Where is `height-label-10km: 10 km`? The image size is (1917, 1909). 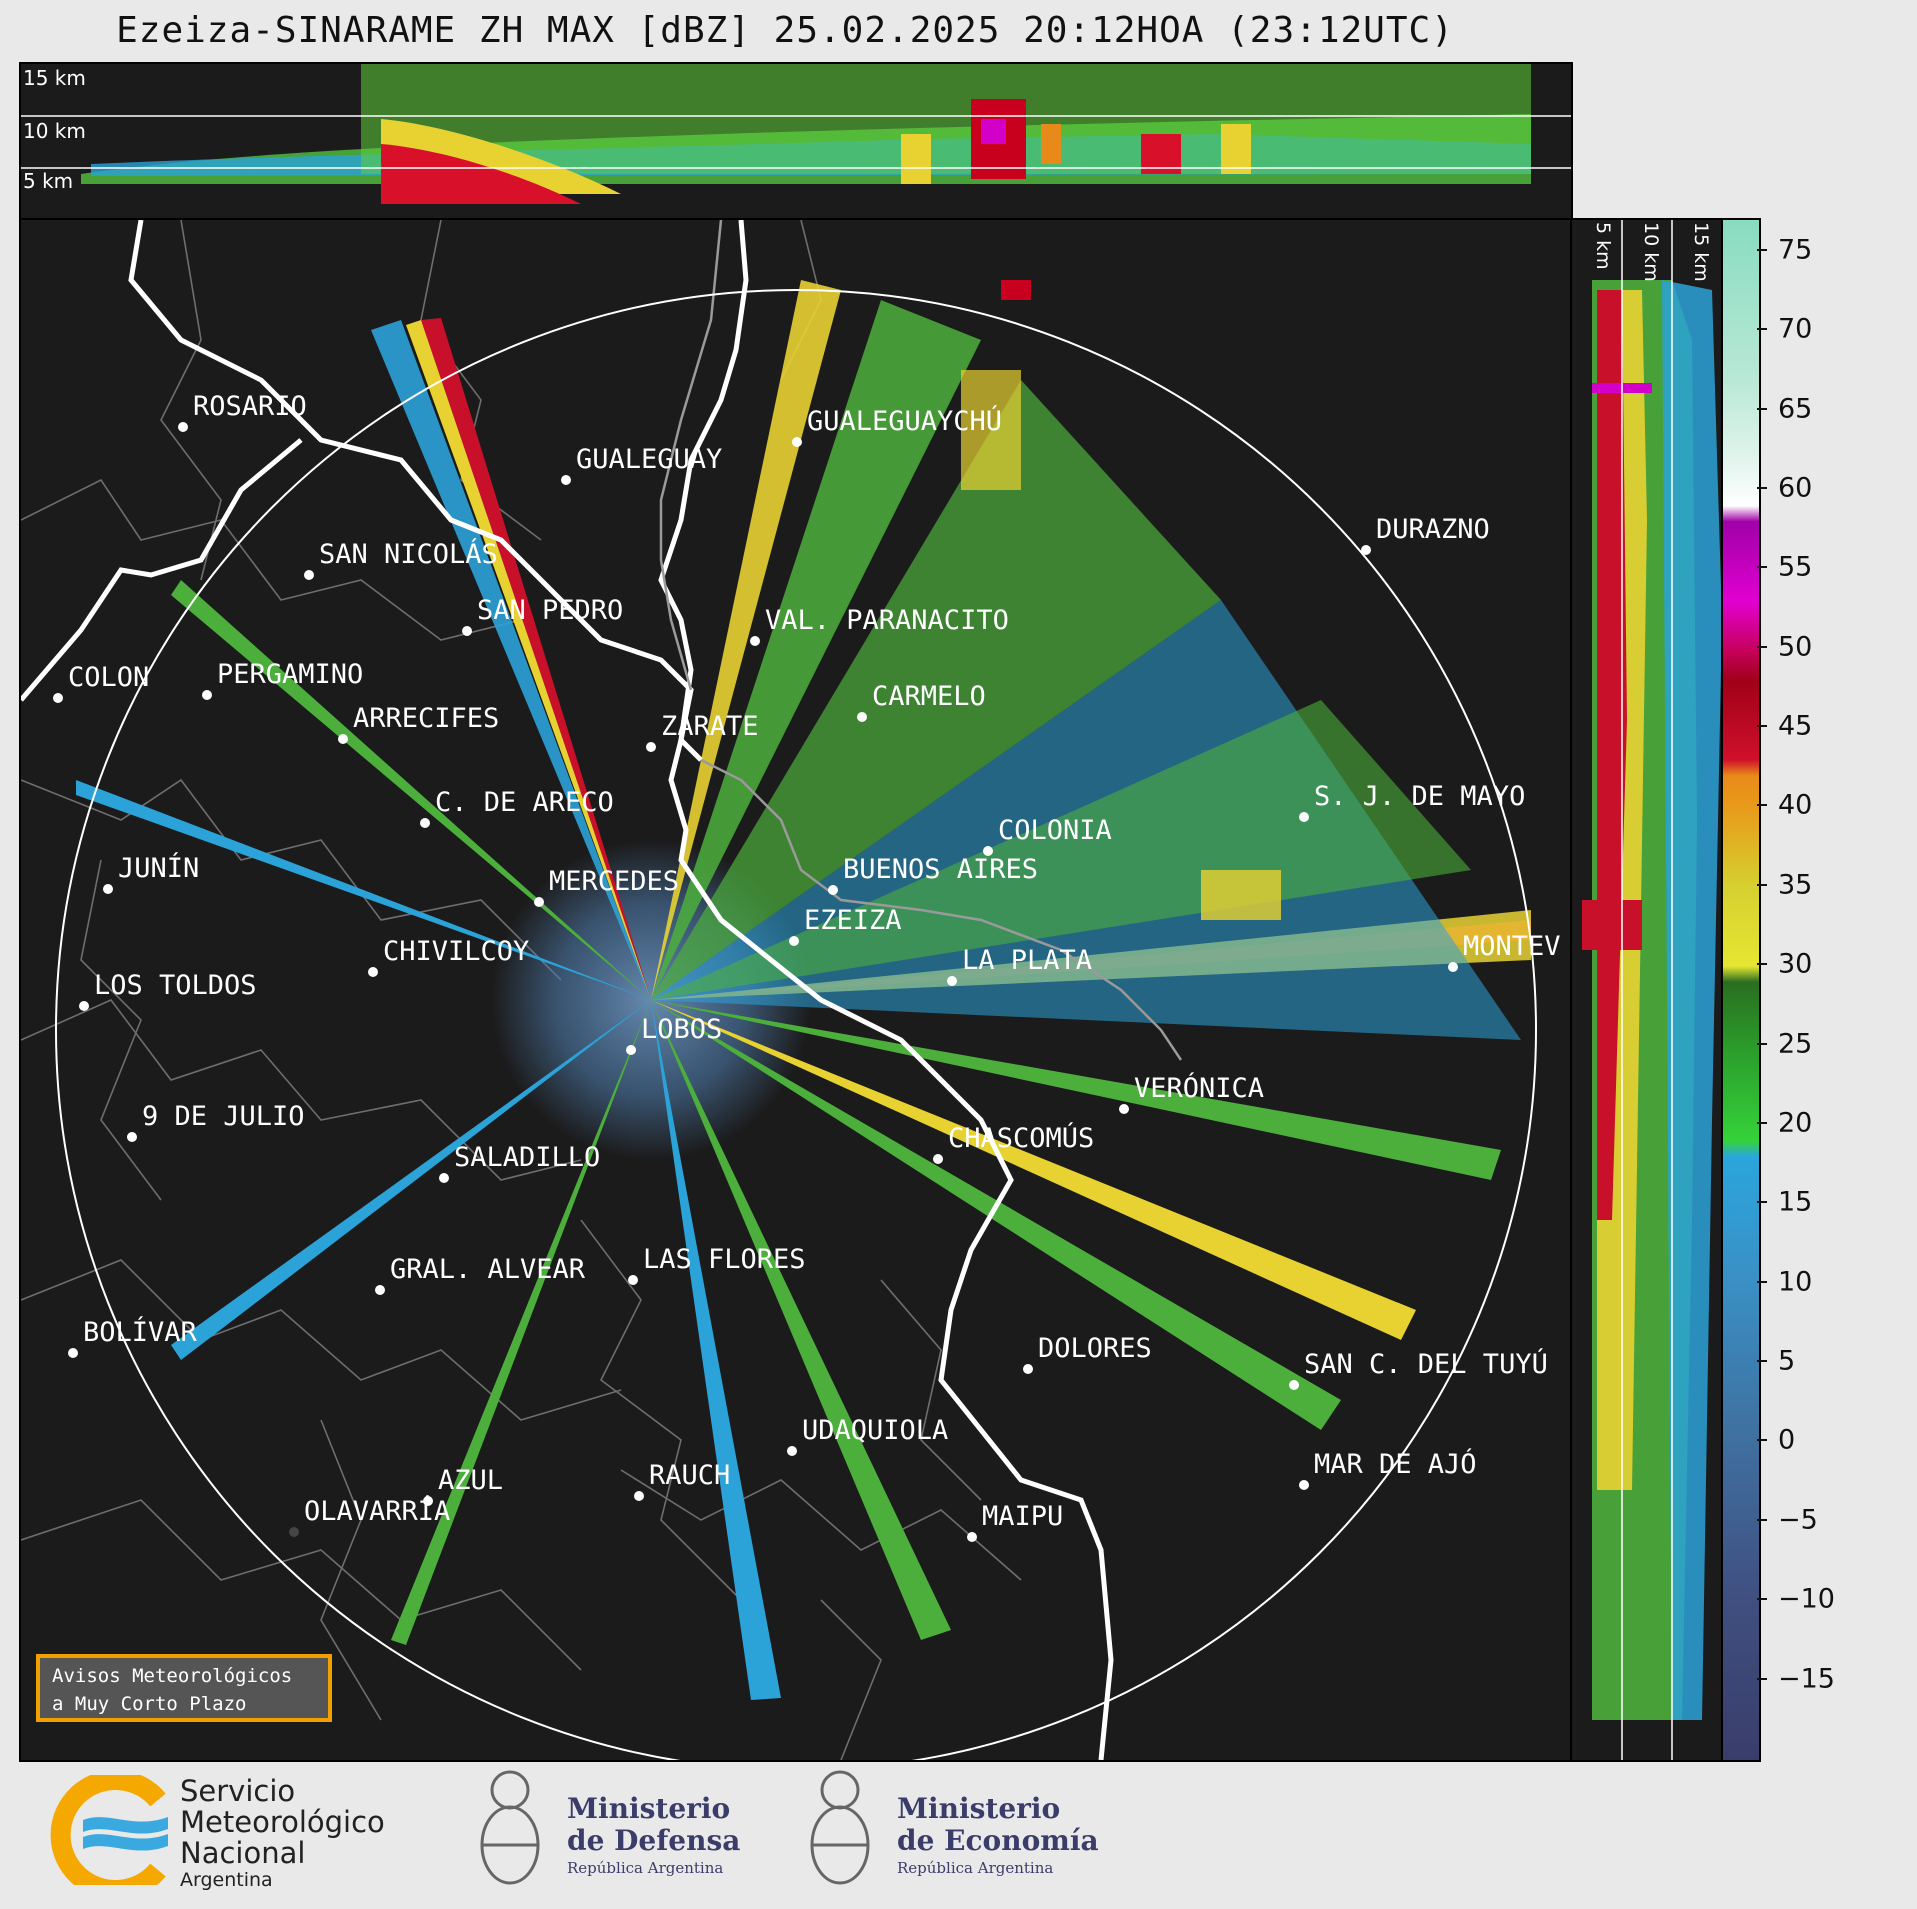 height-label-10km: 10 km is located at coordinates (54, 131).